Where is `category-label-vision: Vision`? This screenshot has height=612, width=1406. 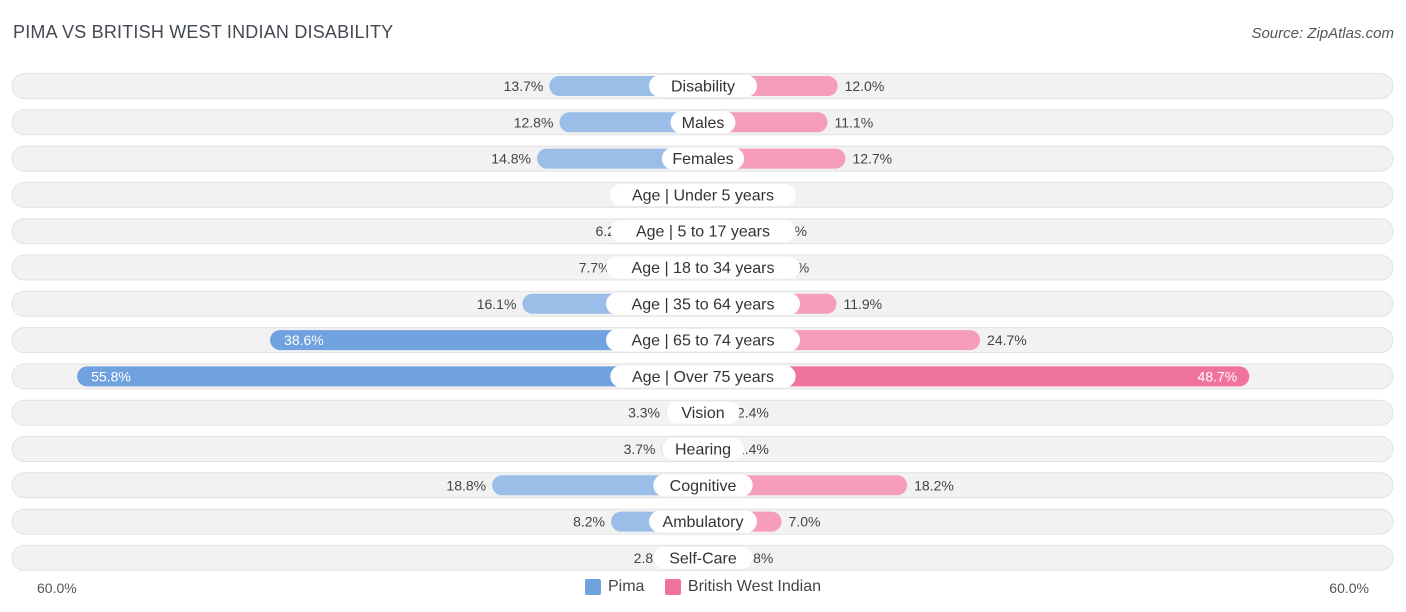
category-label-vision: Vision is located at coordinates (702, 413).